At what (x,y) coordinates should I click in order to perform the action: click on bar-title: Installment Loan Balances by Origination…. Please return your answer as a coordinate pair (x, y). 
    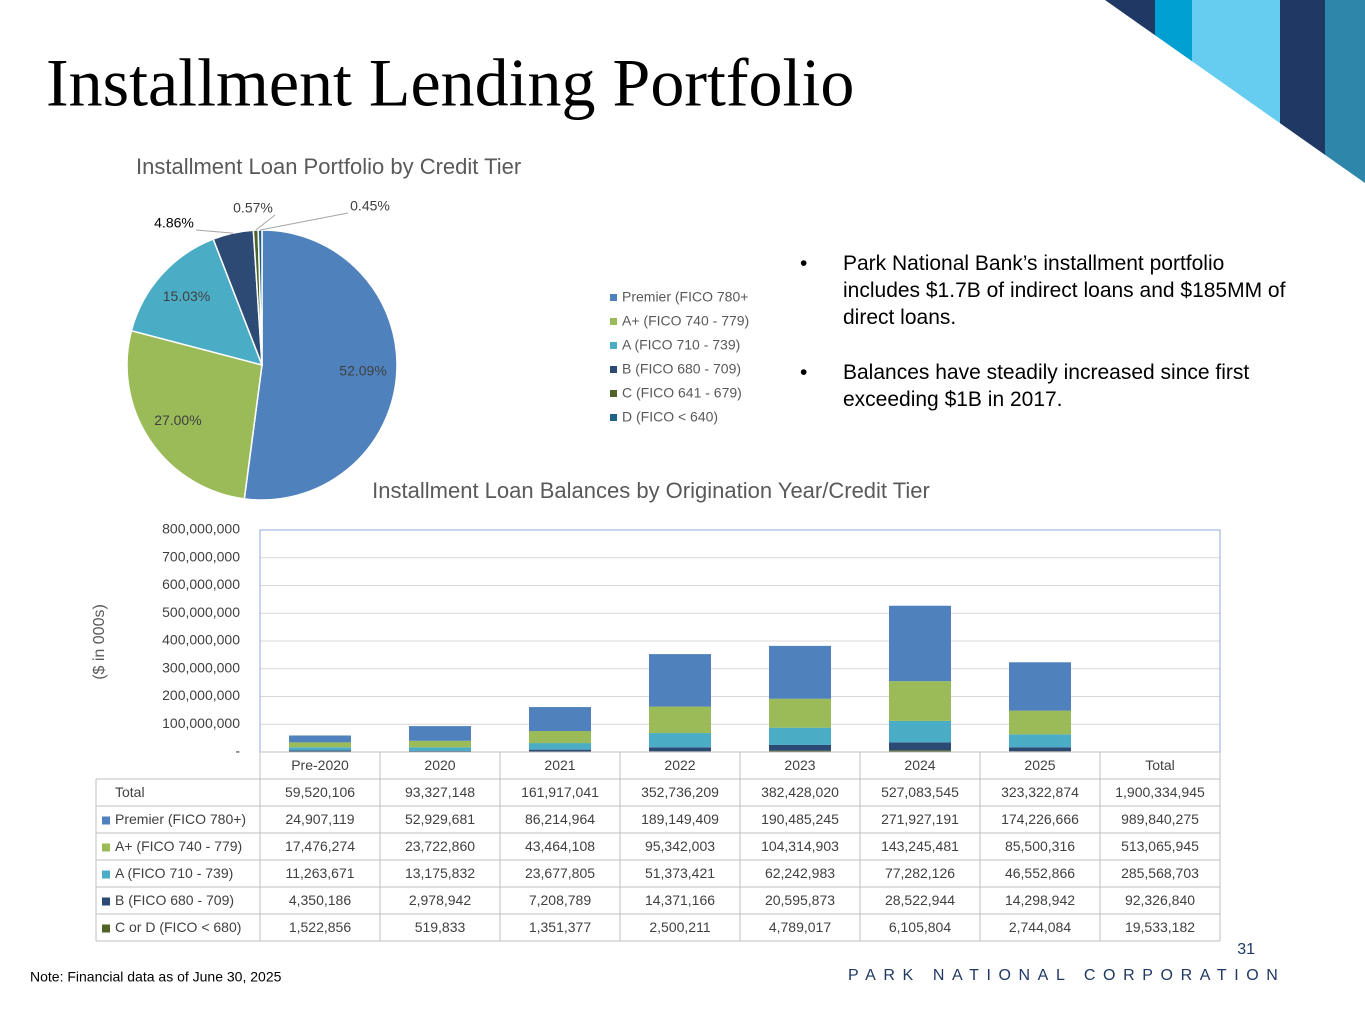
    Looking at the image, I should click on (651, 490).